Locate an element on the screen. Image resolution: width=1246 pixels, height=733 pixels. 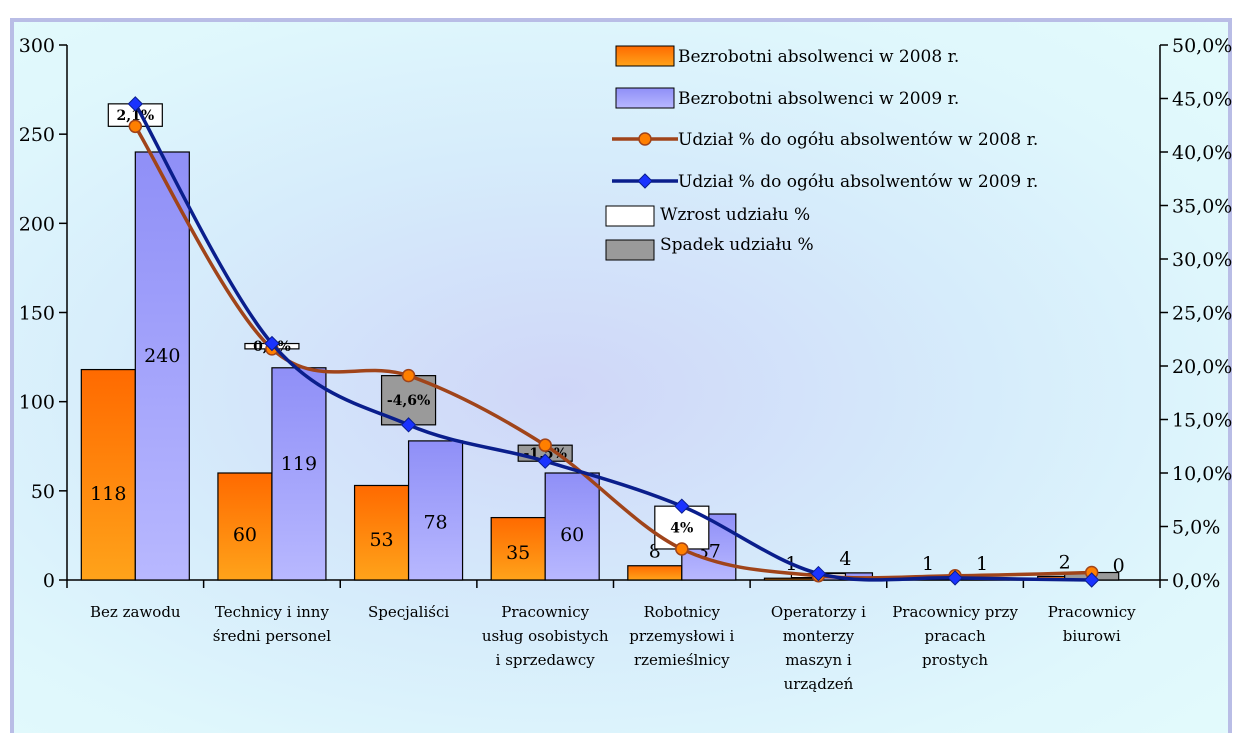
category-label-line: usług osobistych is located at coordinates (545, 636).